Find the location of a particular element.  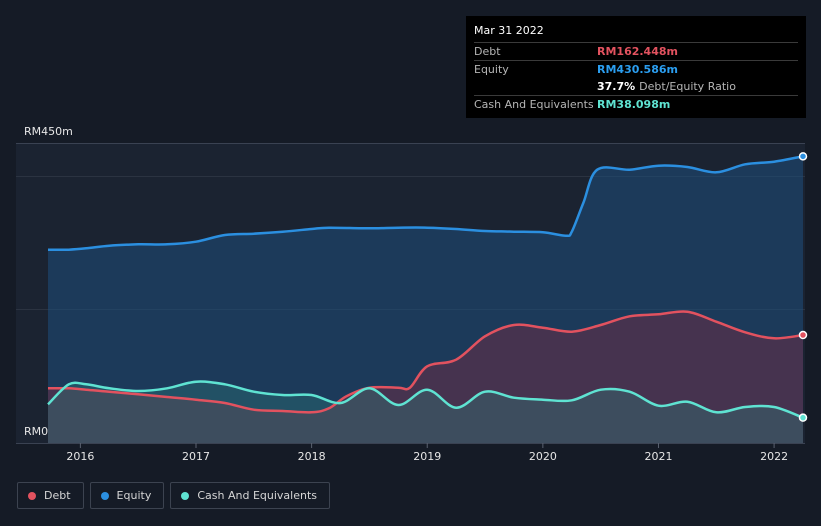

tooltip-debt-value: RM162.448m is located at coordinates (637, 51).